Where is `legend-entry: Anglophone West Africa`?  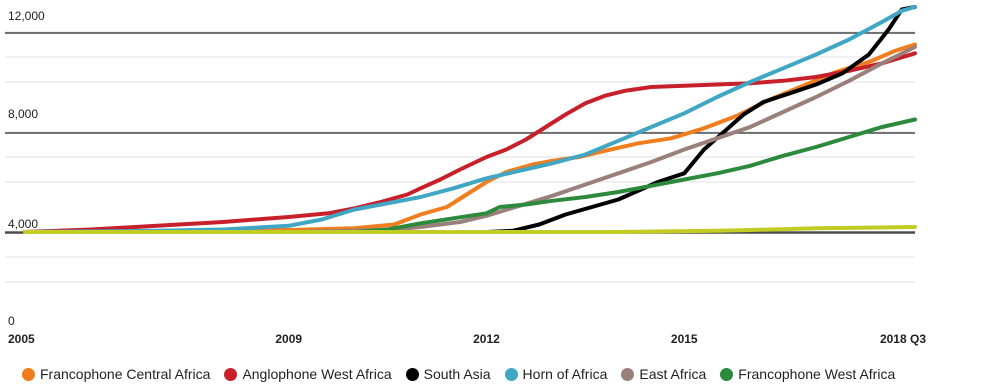 legend-entry: Anglophone West Africa is located at coordinates (308, 374).